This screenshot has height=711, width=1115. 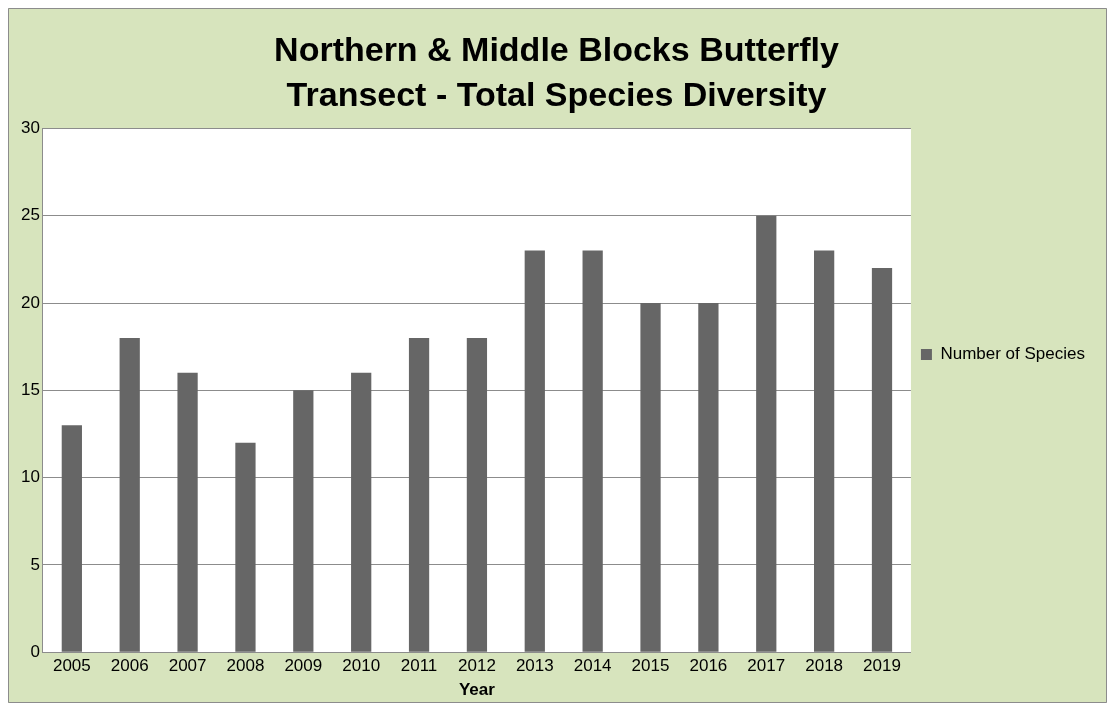 I want to click on x-tick-label: 2015, so click(x=650, y=666).